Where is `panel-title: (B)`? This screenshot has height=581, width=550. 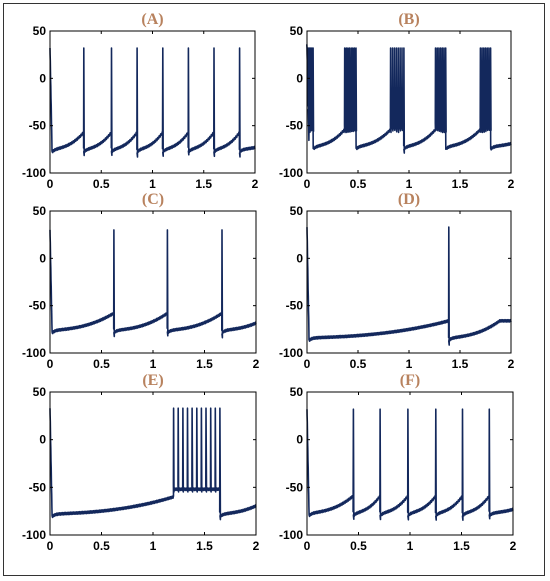
panel-title: (B) is located at coordinates (408, 19).